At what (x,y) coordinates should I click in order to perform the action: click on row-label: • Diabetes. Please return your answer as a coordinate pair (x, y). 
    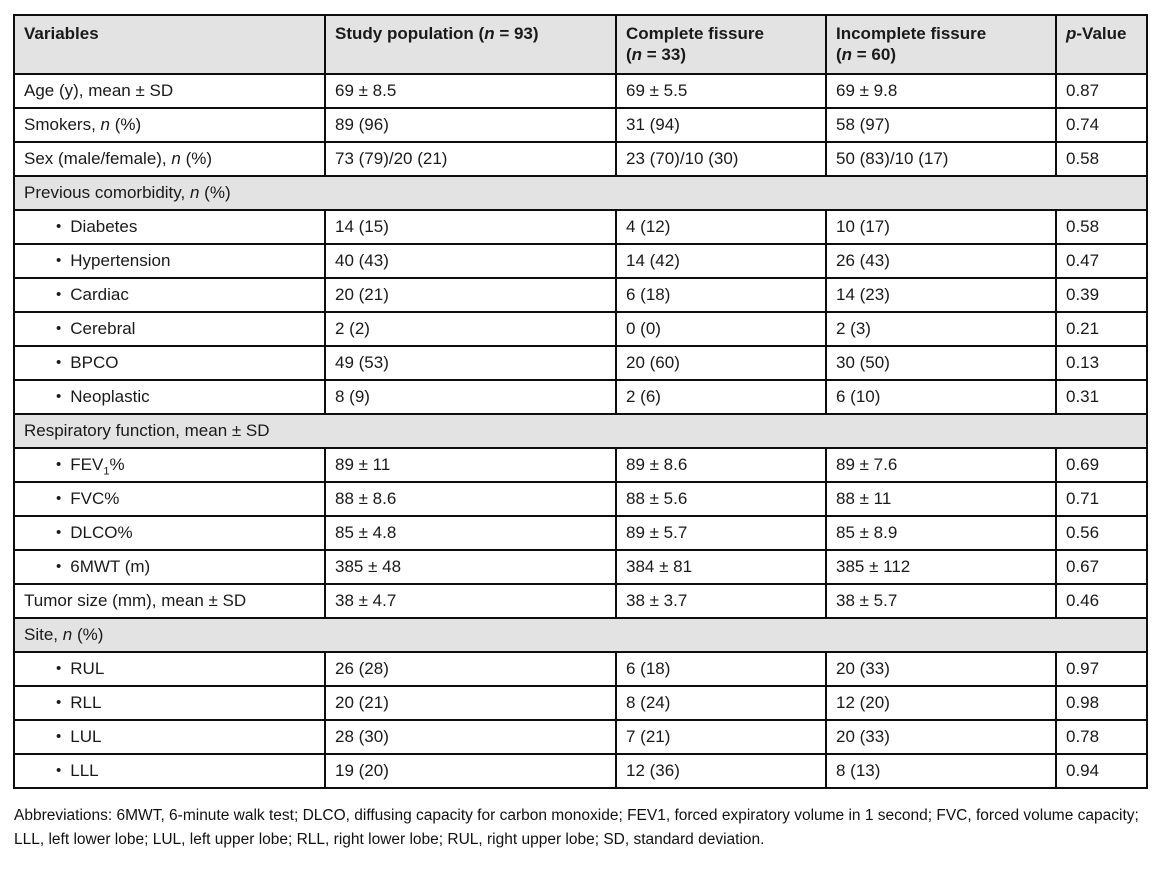
    Looking at the image, I should click on (169, 227).